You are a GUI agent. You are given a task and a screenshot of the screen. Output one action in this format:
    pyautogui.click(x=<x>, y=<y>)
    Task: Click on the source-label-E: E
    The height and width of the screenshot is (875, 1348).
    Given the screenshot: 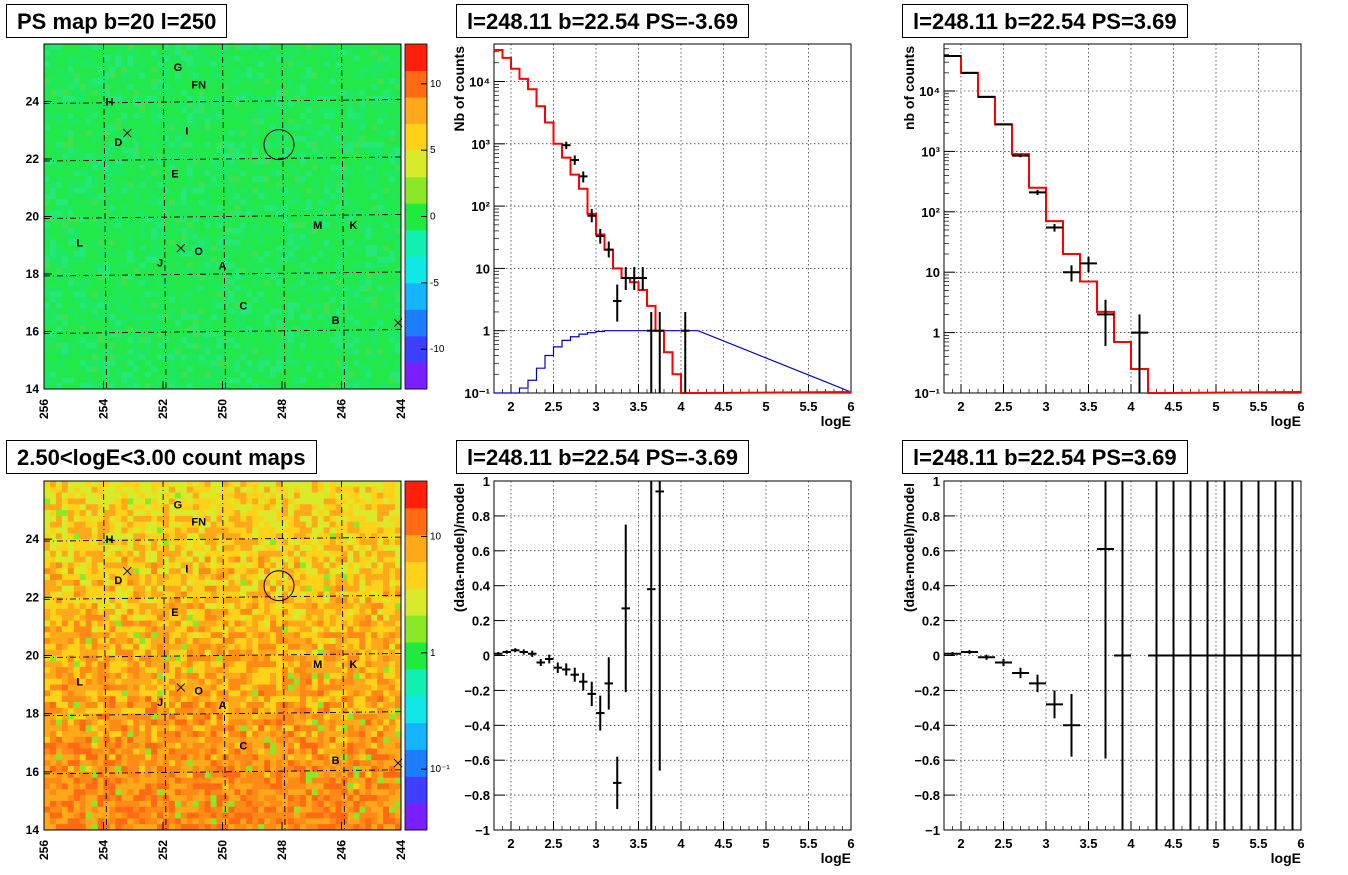 What is the action you would take?
    pyautogui.click(x=174, y=174)
    